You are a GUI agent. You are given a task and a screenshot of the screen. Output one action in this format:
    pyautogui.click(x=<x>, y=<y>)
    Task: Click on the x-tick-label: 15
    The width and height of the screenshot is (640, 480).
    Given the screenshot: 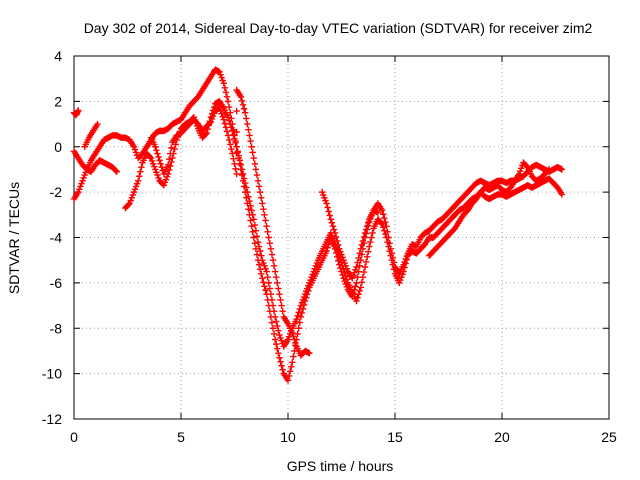 What is the action you would take?
    pyautogui.click(x=395, y=437)
    